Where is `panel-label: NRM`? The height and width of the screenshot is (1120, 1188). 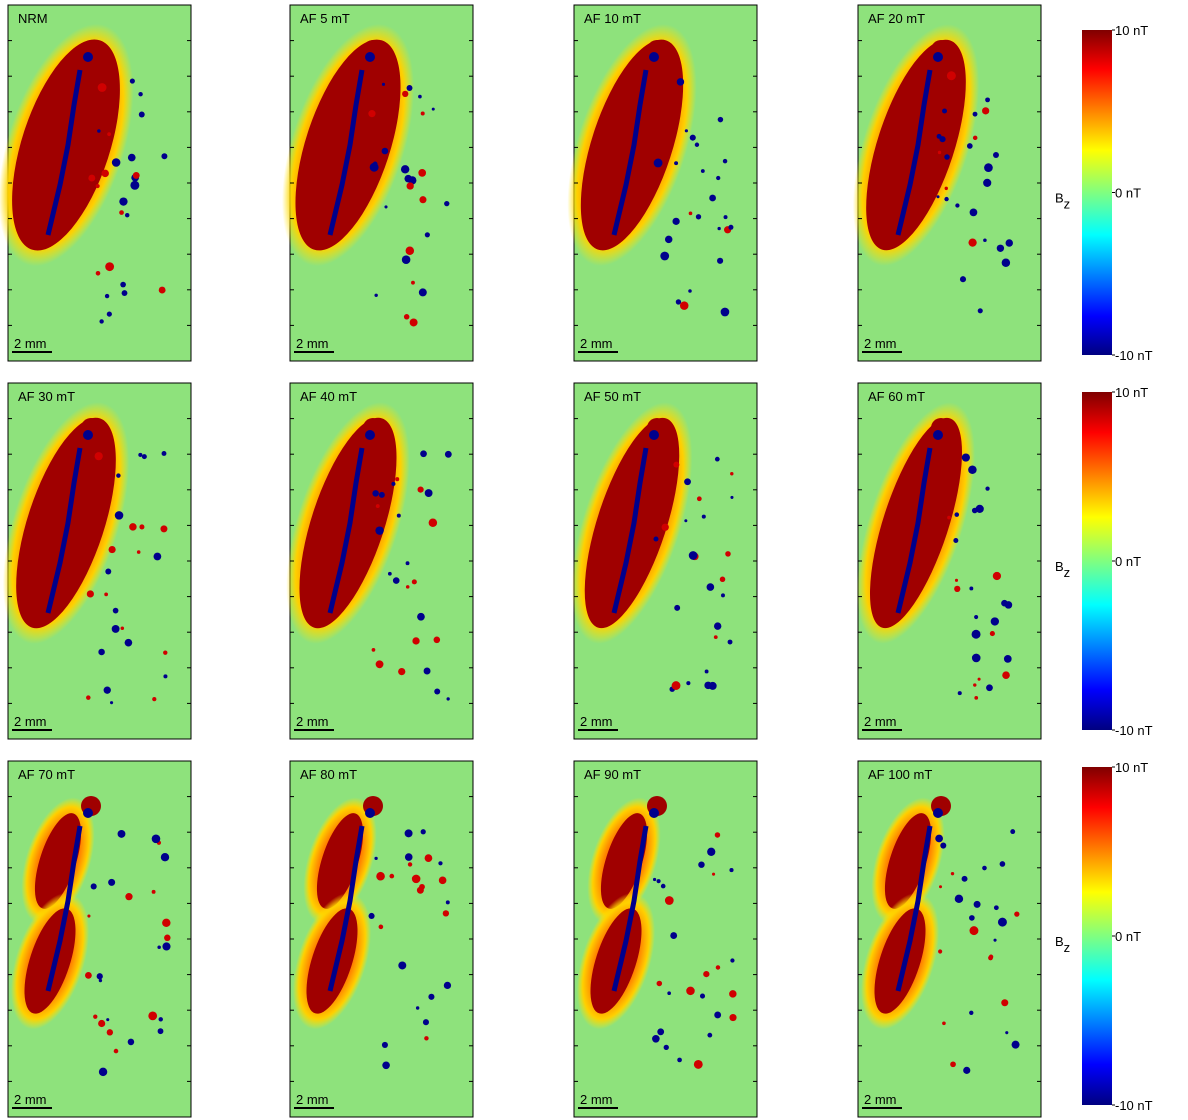
panel-label: NRM is located at coordinates (33, 18).